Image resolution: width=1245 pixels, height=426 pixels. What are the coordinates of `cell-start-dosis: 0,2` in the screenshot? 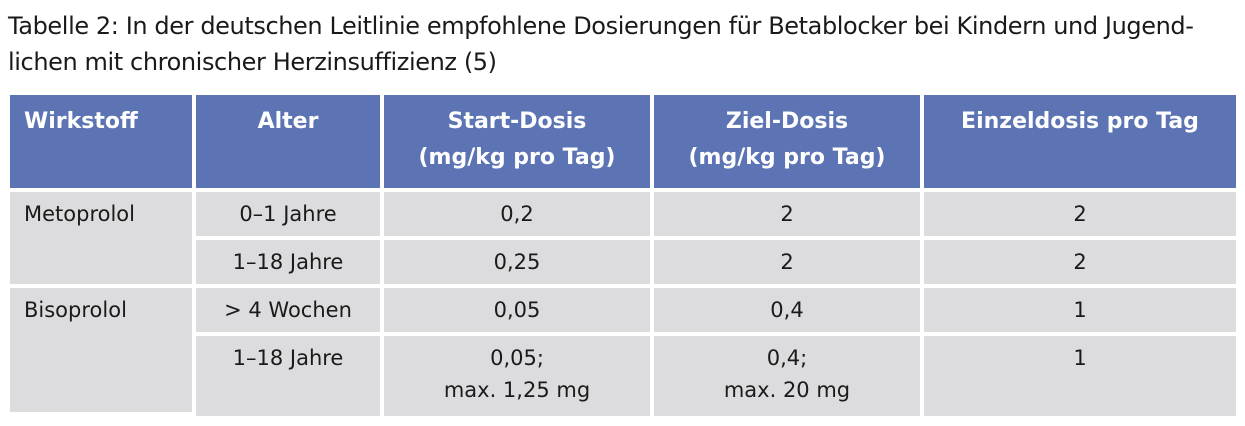 It's located at (519, 216).